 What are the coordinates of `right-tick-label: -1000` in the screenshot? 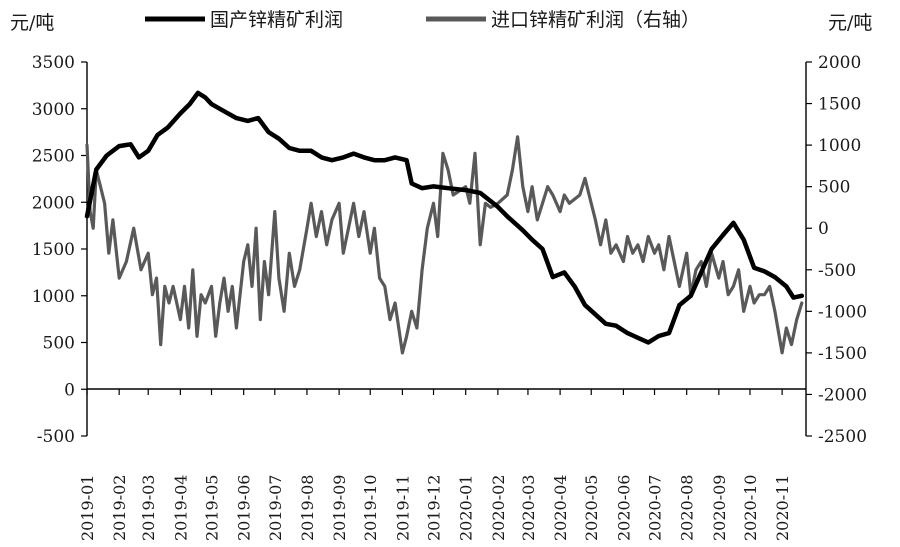 It's located at (842, 312).